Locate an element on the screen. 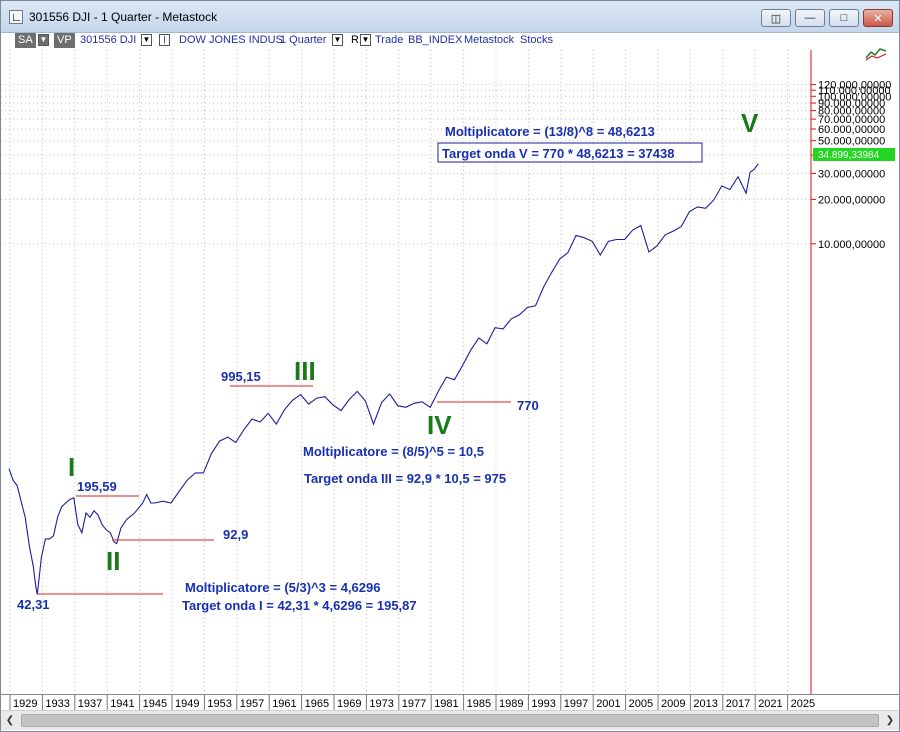  date-axis-label: 1945 is located at coordinates (155, 704).